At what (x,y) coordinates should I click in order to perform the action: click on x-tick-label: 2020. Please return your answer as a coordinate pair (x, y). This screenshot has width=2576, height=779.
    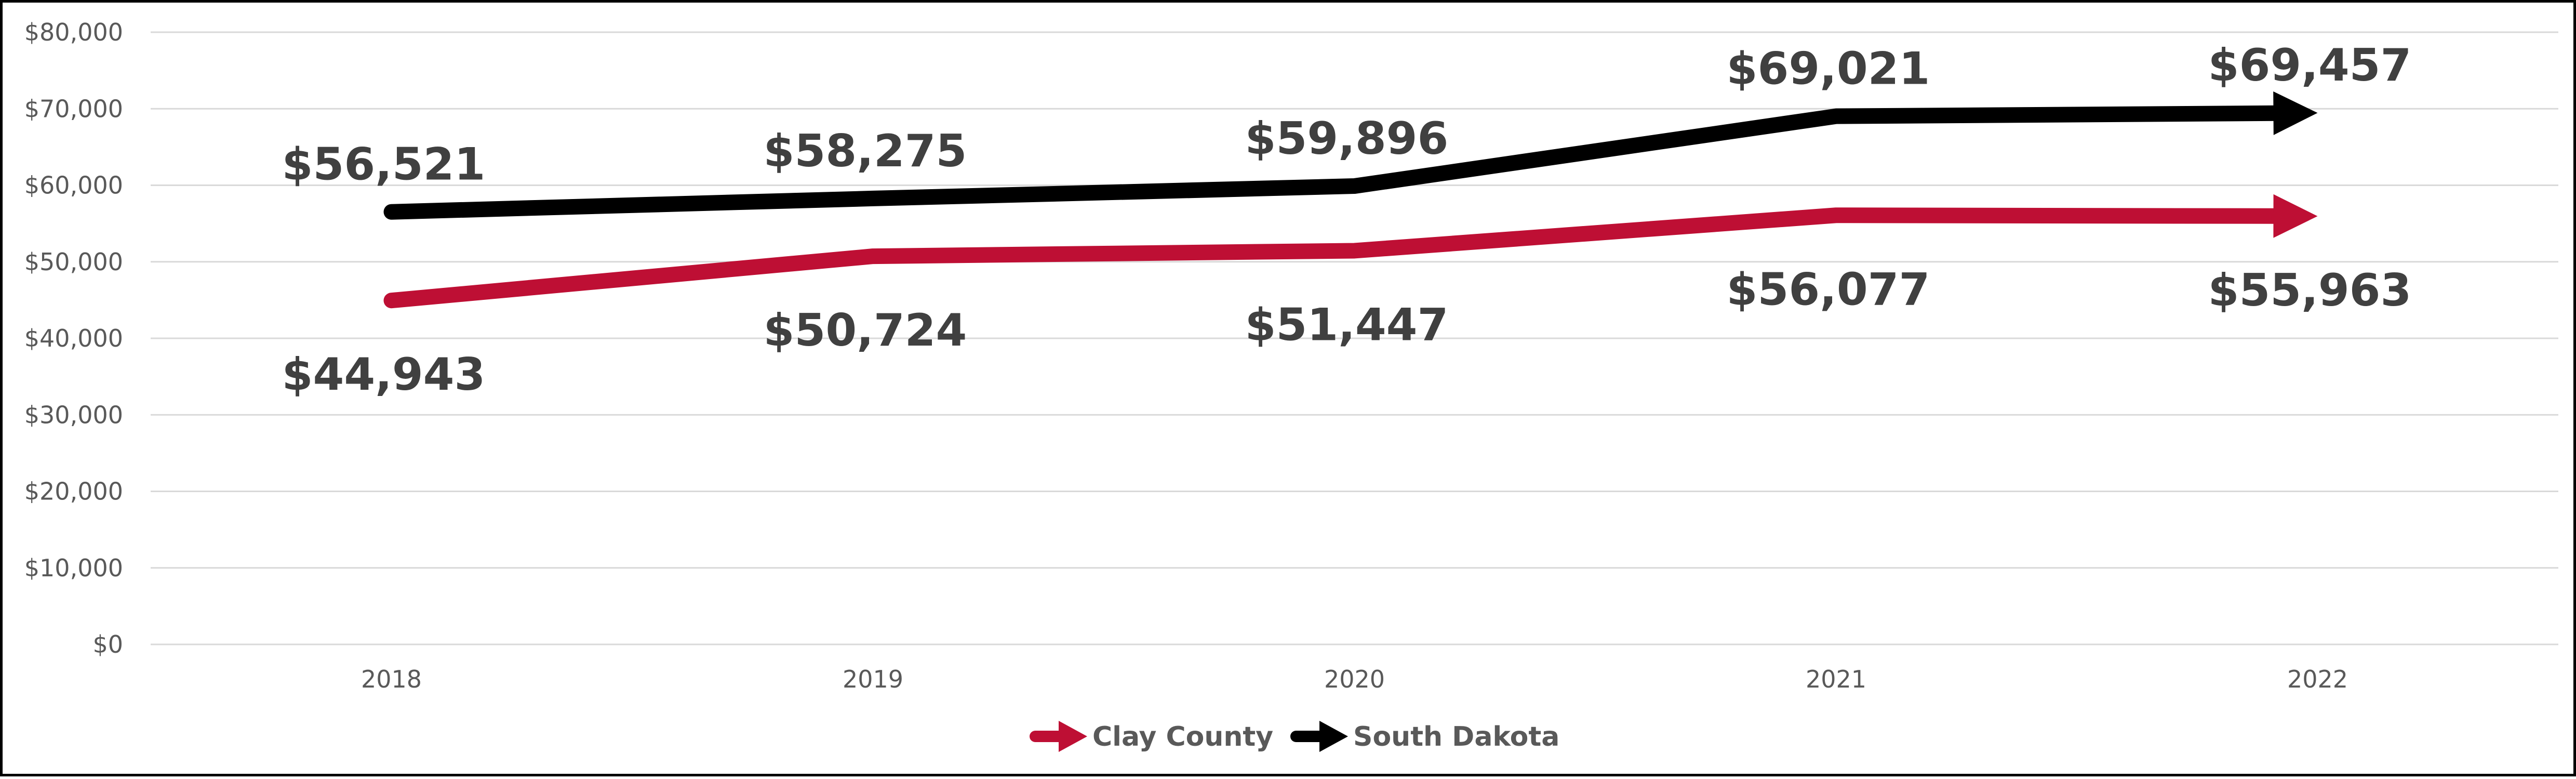
    Looking at the image, I should click on (1354, 679).